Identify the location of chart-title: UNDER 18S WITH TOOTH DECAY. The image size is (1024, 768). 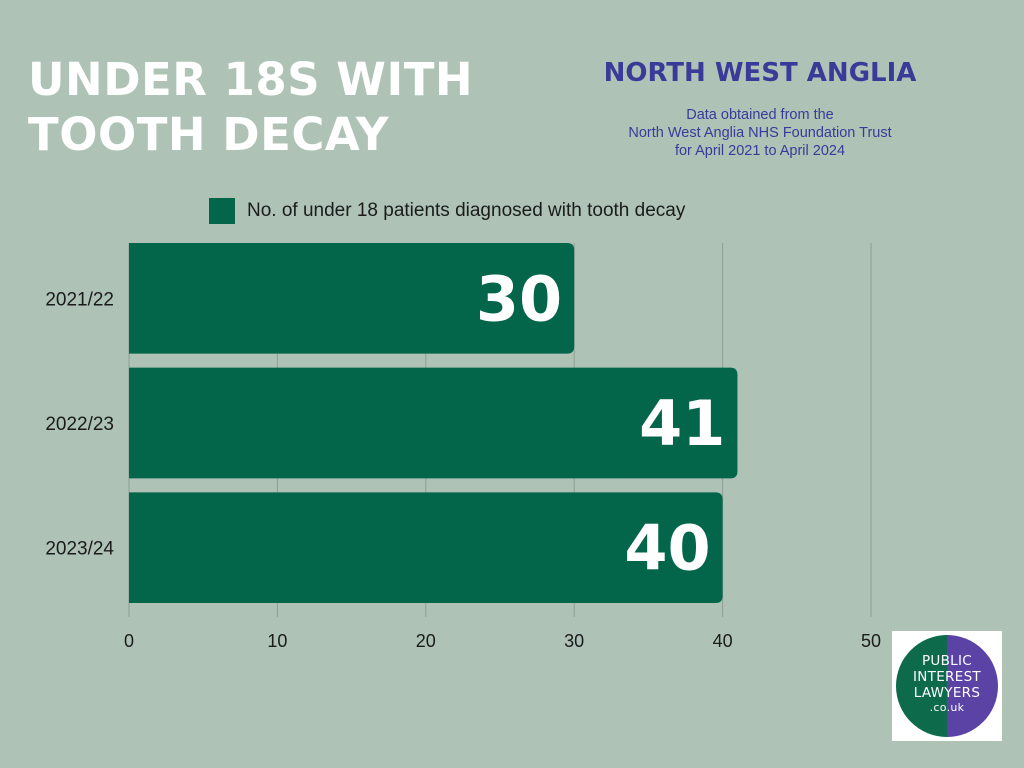
(250, 107).